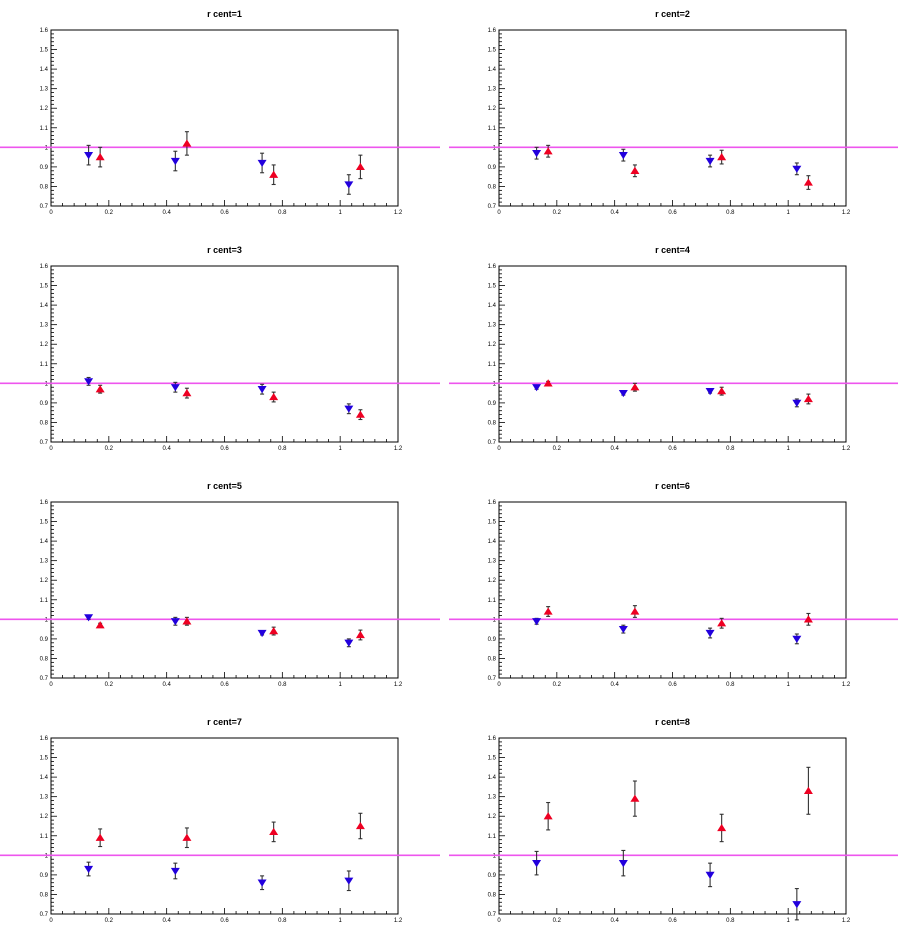  What do you see at coordinates (672, 14) in the screenshot?
I see `chart-title: r cent=2` at bounding box center [672, 14].